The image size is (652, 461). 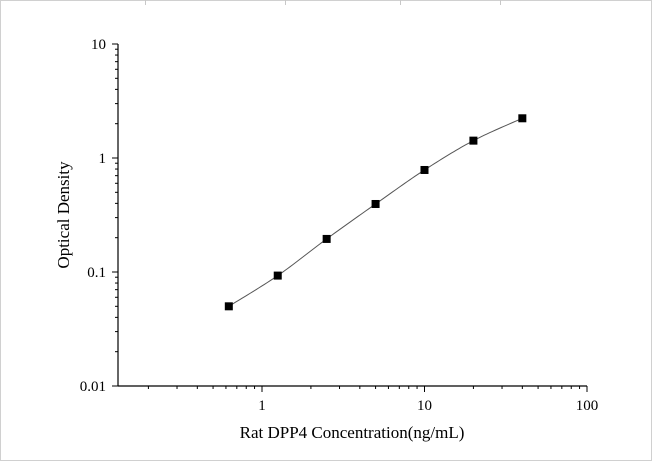 What do you see at coordinates (262, 406) in the screenshot?
I see `x-tick-label: 1` at bounding box center [262, 406].